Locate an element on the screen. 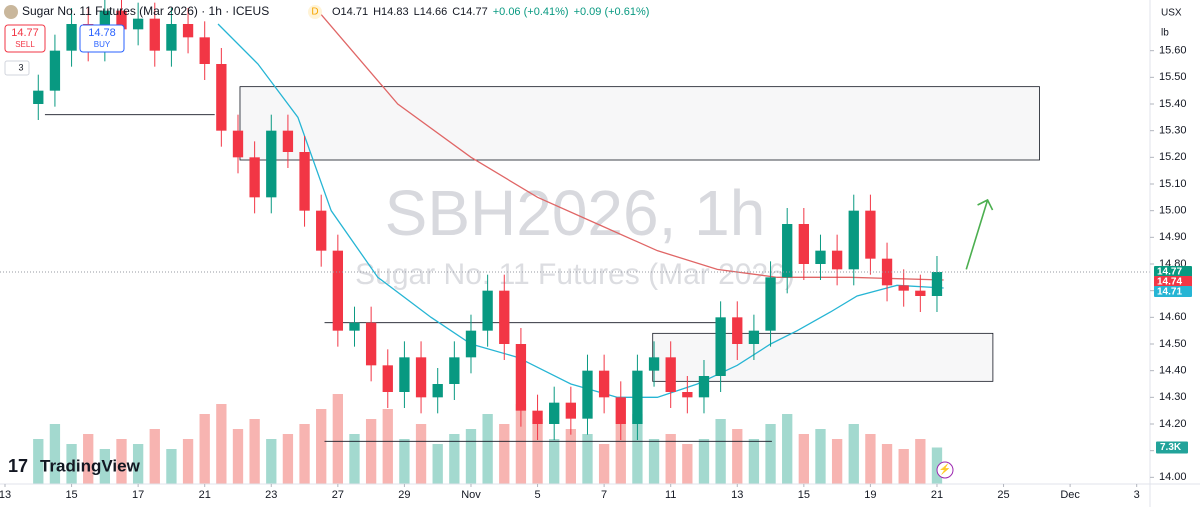 This screenshot has height=507, width=1200. y-tick-label: 15.00 is located at coordinates (1173, 211).